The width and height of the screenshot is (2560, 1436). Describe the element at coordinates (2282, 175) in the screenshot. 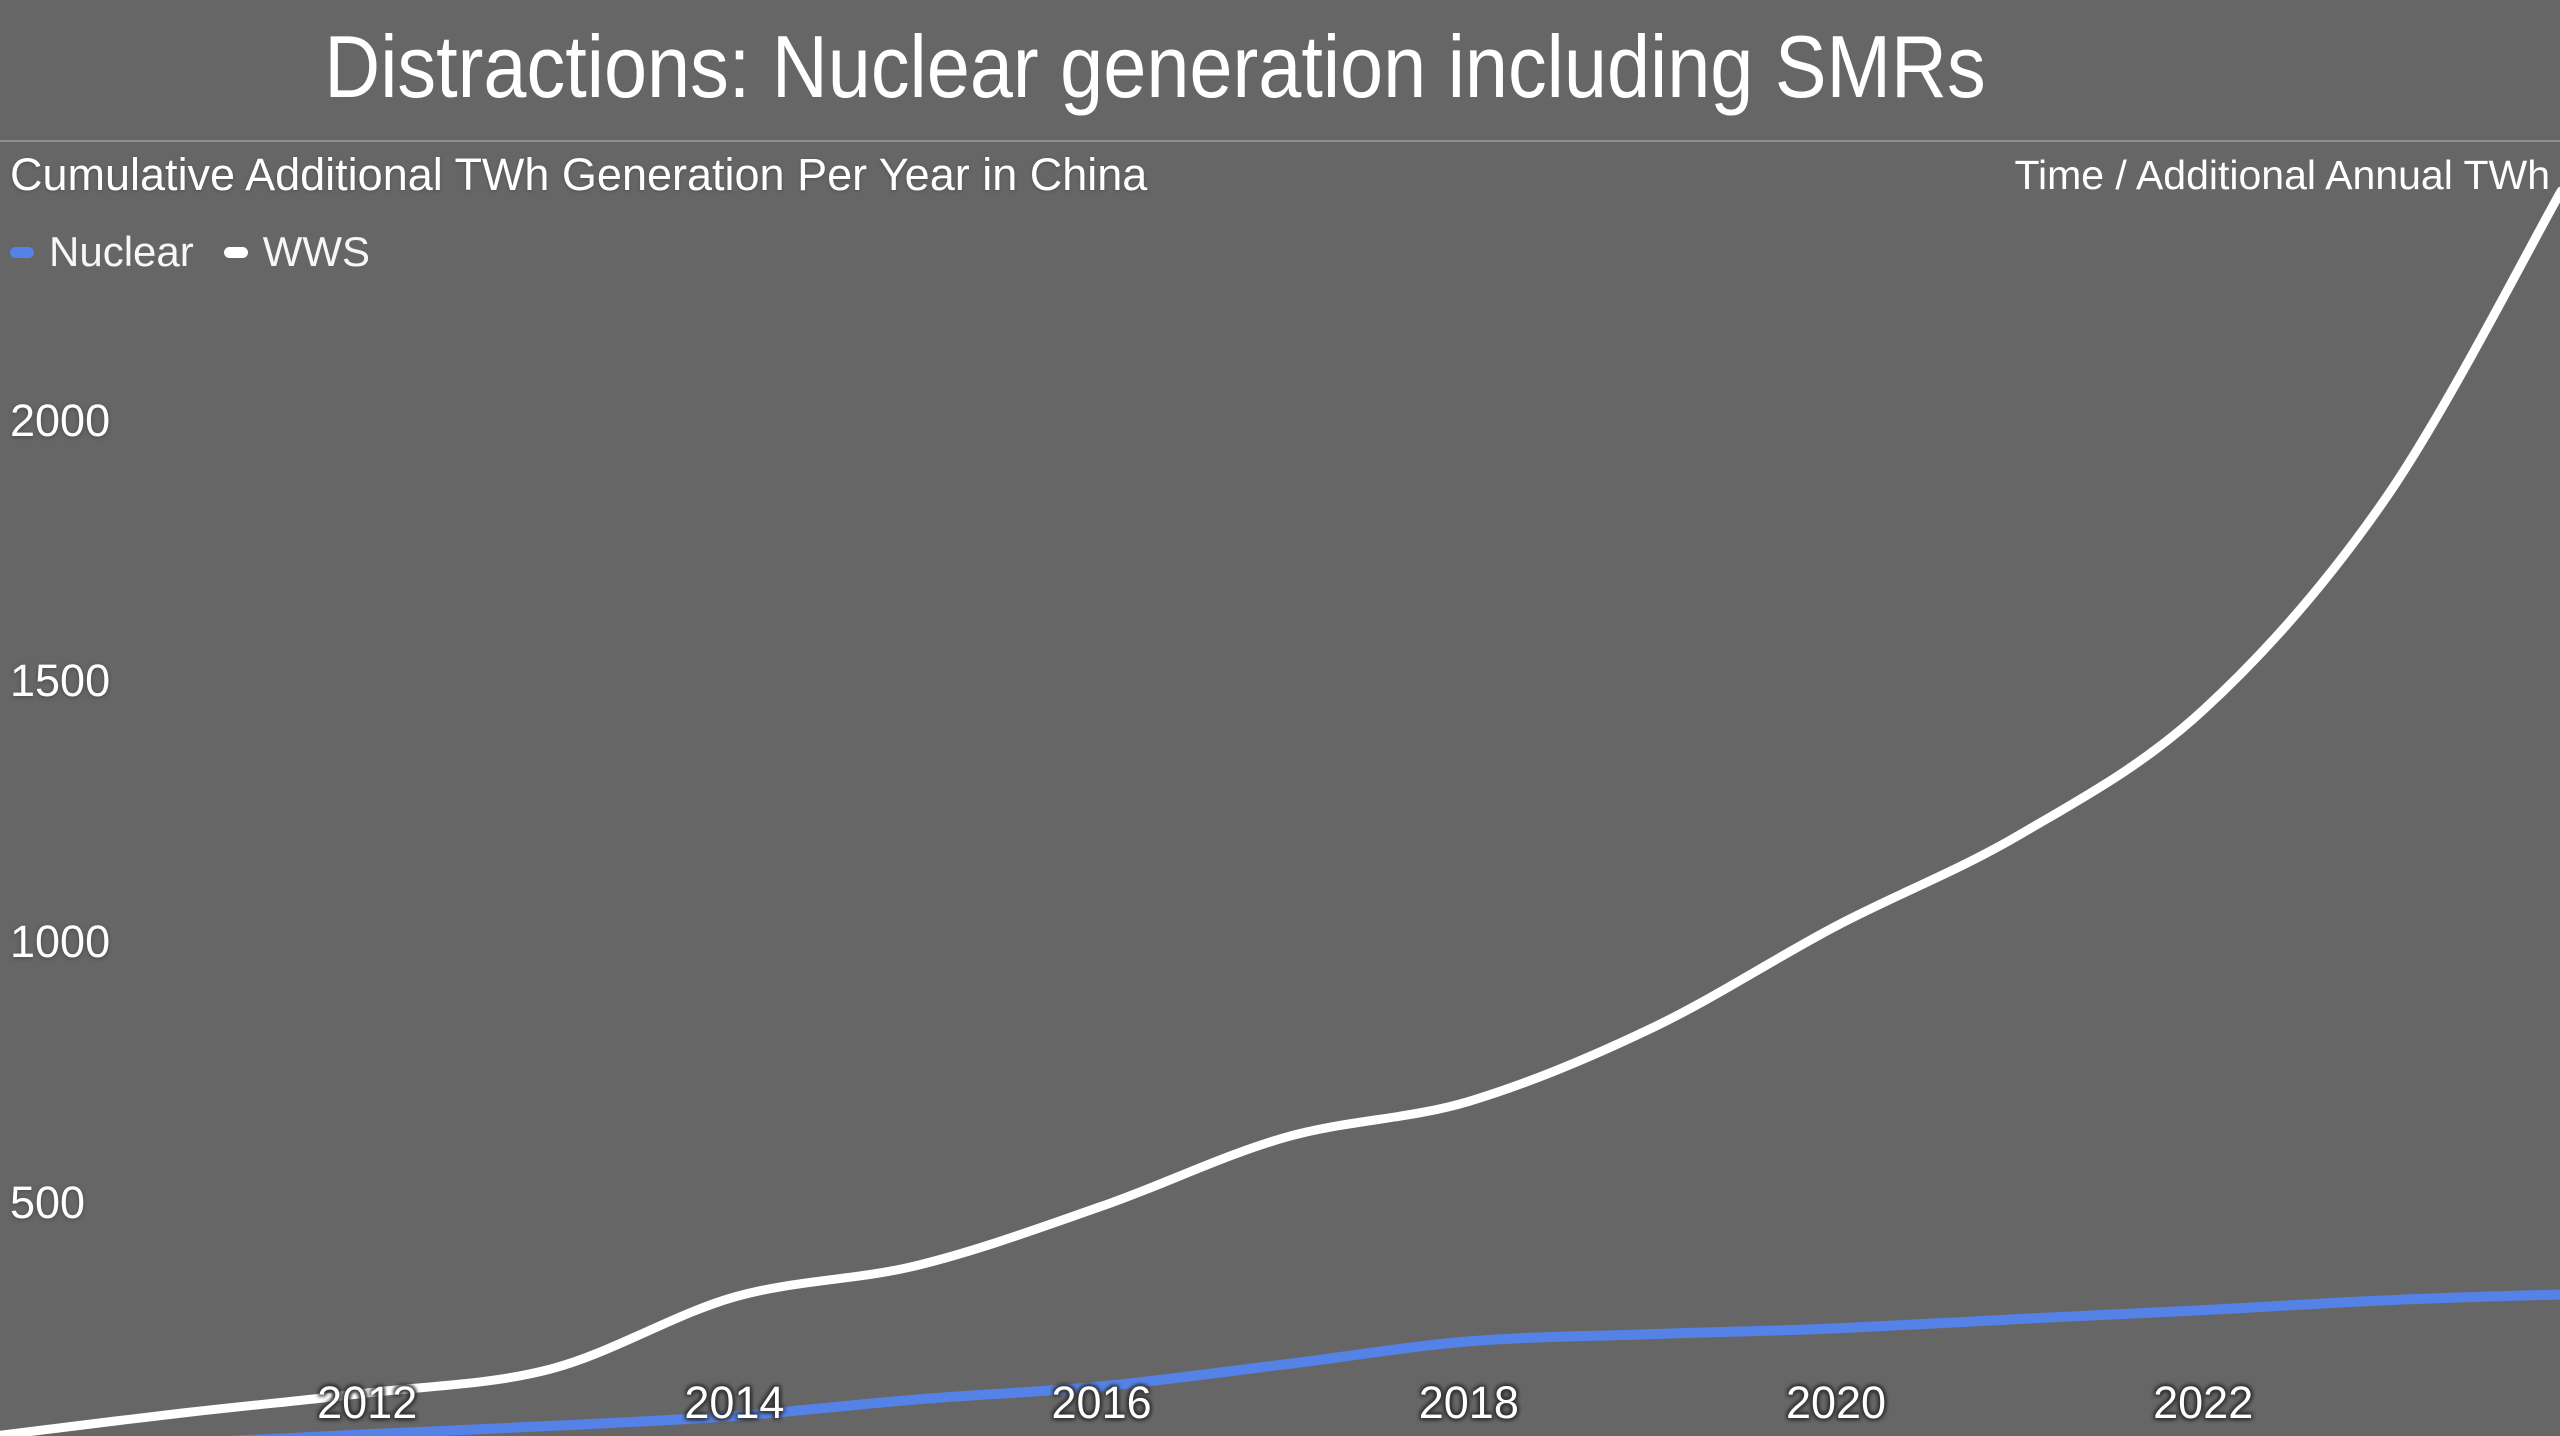

I see `axis-description-label: Time / Additional Annual TWh` at that location.